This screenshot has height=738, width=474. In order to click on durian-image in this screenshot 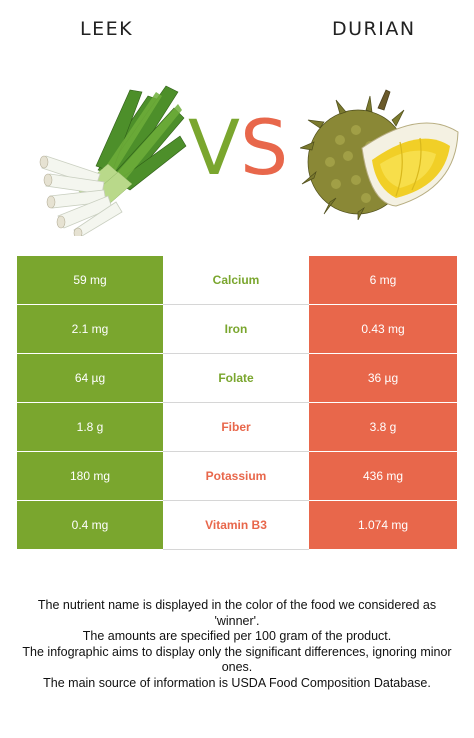, I will do `click(379, 154)`.